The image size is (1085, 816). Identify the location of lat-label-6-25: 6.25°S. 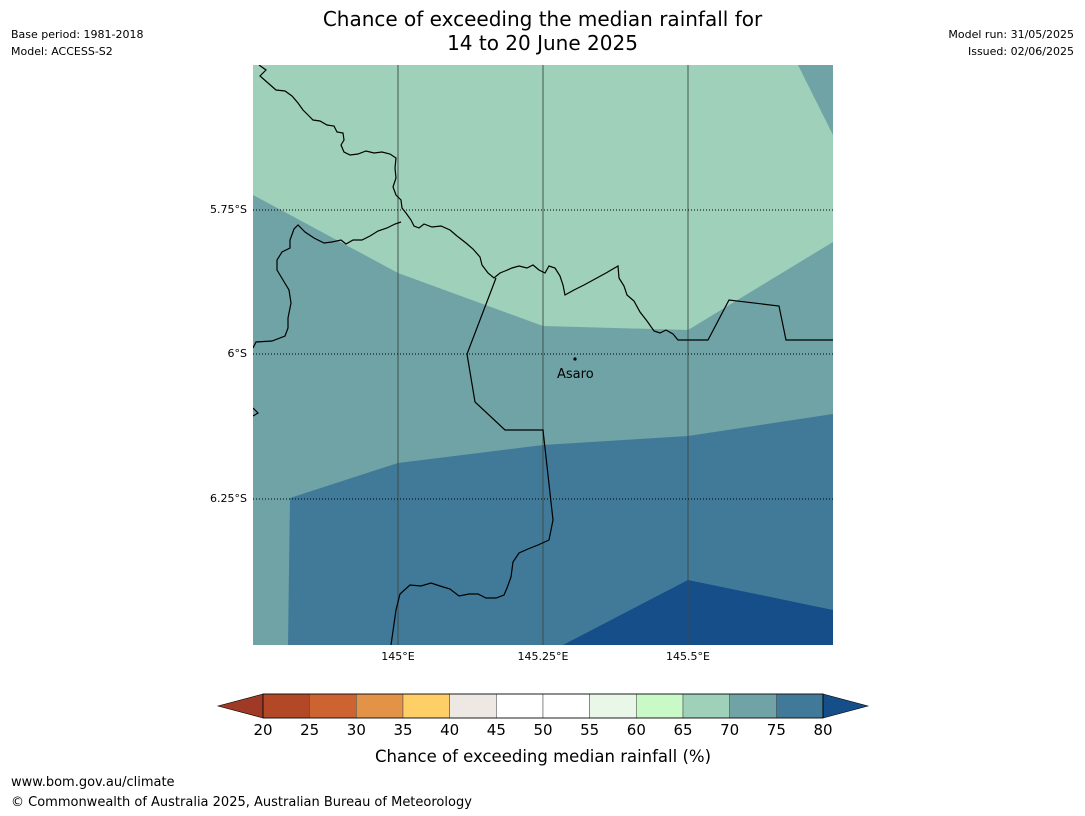
(228, 498).